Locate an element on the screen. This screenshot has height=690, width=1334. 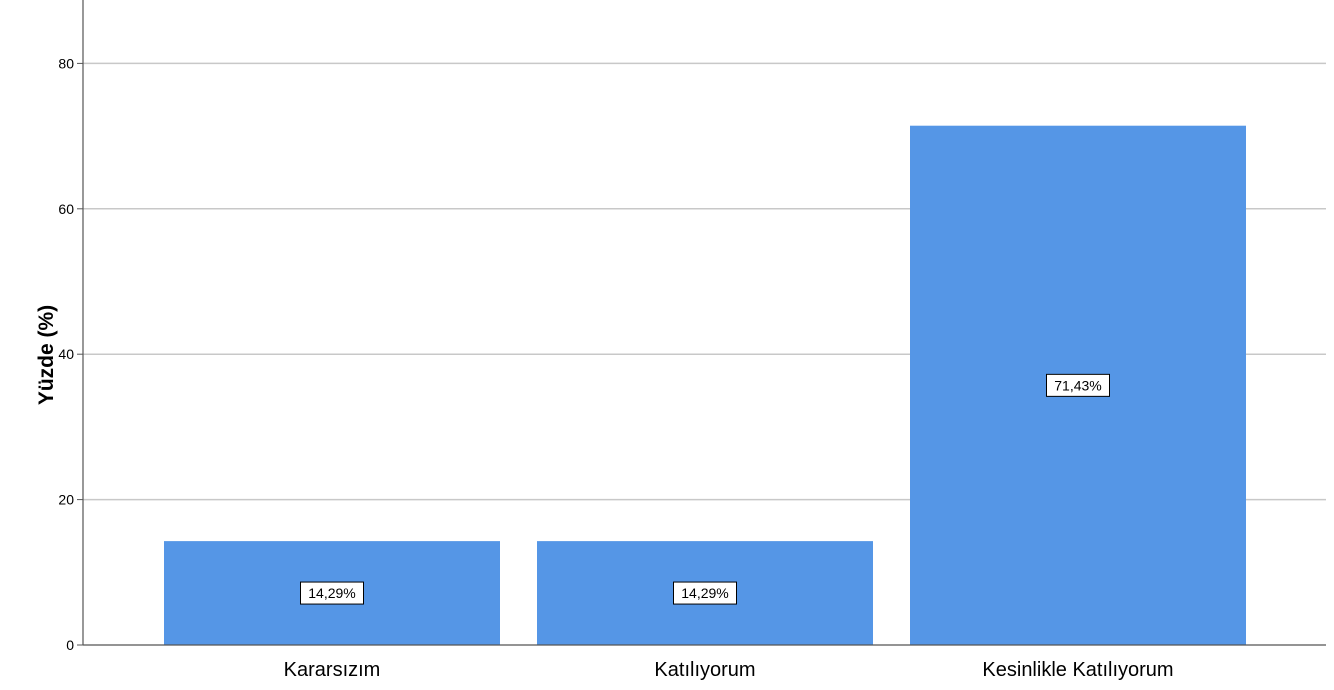
y-tick-label: 80 is located at coordinates (66, 63).